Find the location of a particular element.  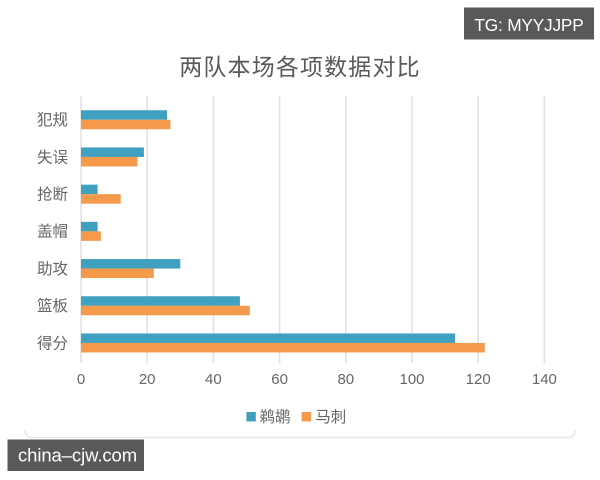

svg-text: 篮板 is located at coordinates (52, 306).